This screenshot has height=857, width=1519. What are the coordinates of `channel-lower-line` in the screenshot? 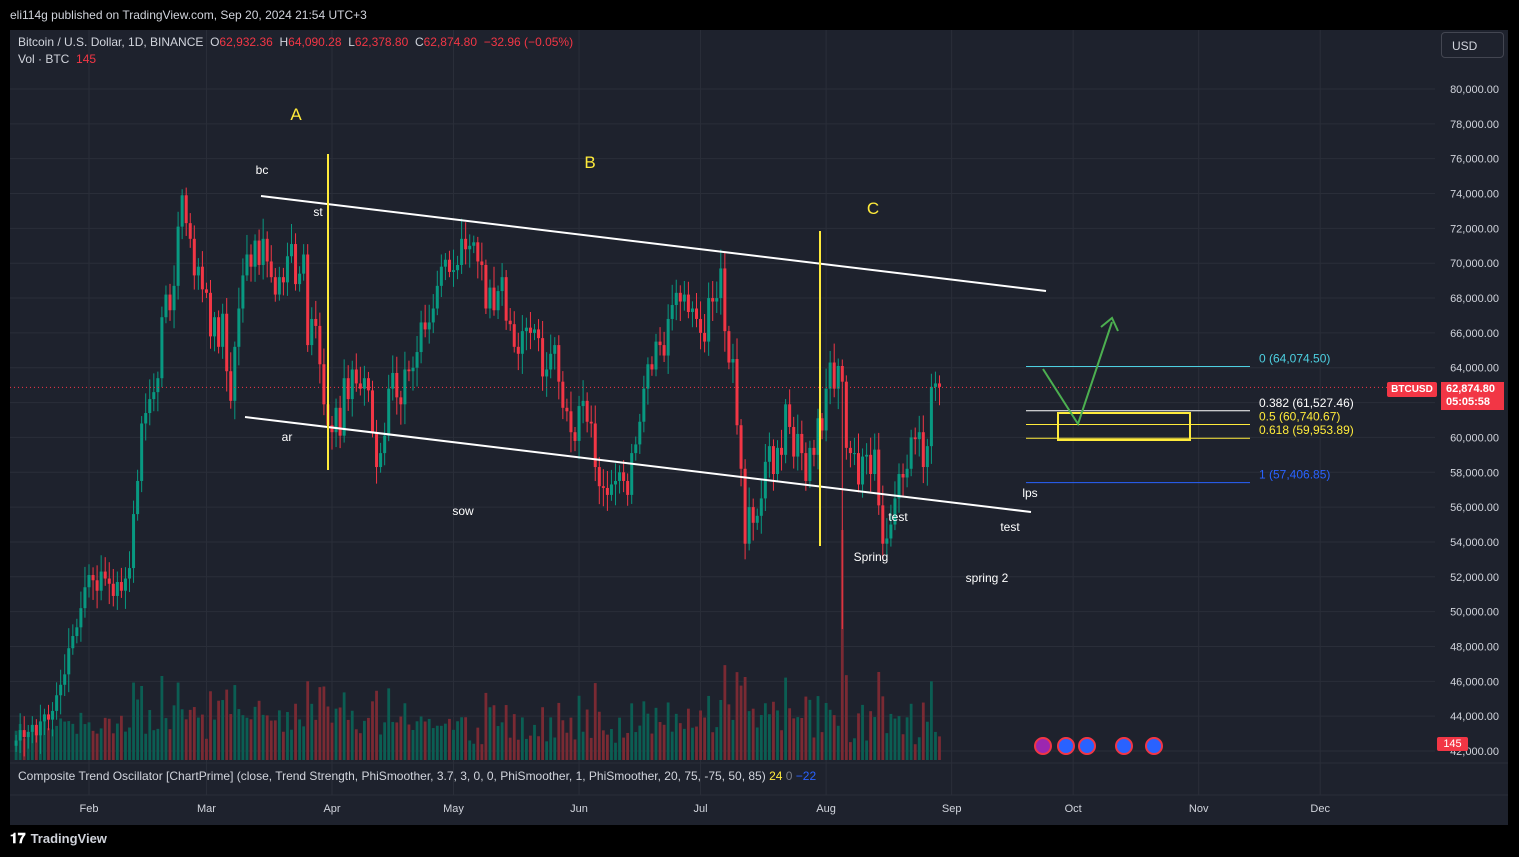 It's located at (638, 464).